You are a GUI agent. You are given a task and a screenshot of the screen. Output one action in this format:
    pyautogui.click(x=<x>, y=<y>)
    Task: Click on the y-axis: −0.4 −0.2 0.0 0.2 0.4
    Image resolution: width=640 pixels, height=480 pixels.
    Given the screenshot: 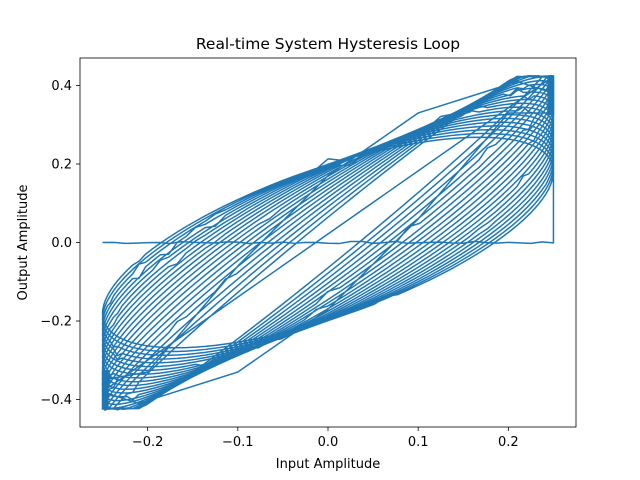 What is the action you would take?
    pyautogui.click(x=60, y=243)
    